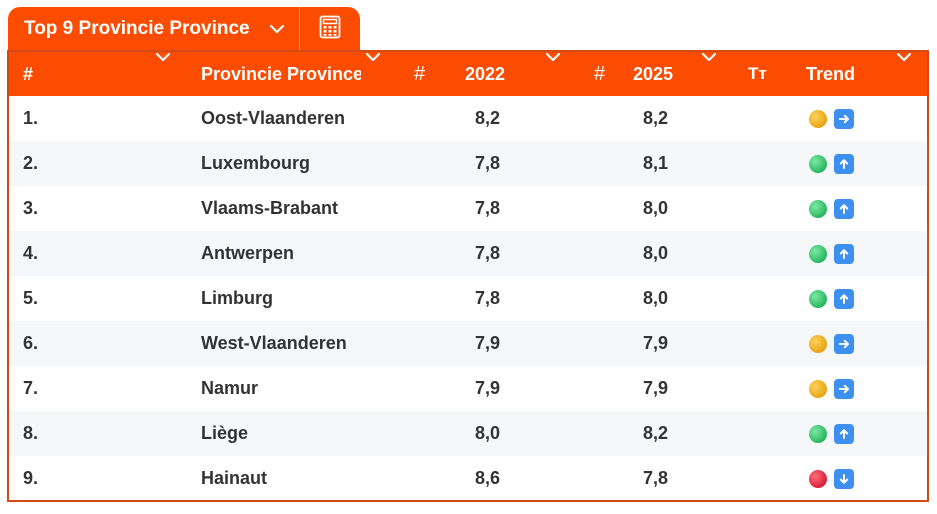 This screenshot has height=514, width=937. What do you see at coordinates (468, 163) in the screenshot?
I see `table-row: 2. Luxembourg 7,8 8,1` at bounding box center [468, 163].